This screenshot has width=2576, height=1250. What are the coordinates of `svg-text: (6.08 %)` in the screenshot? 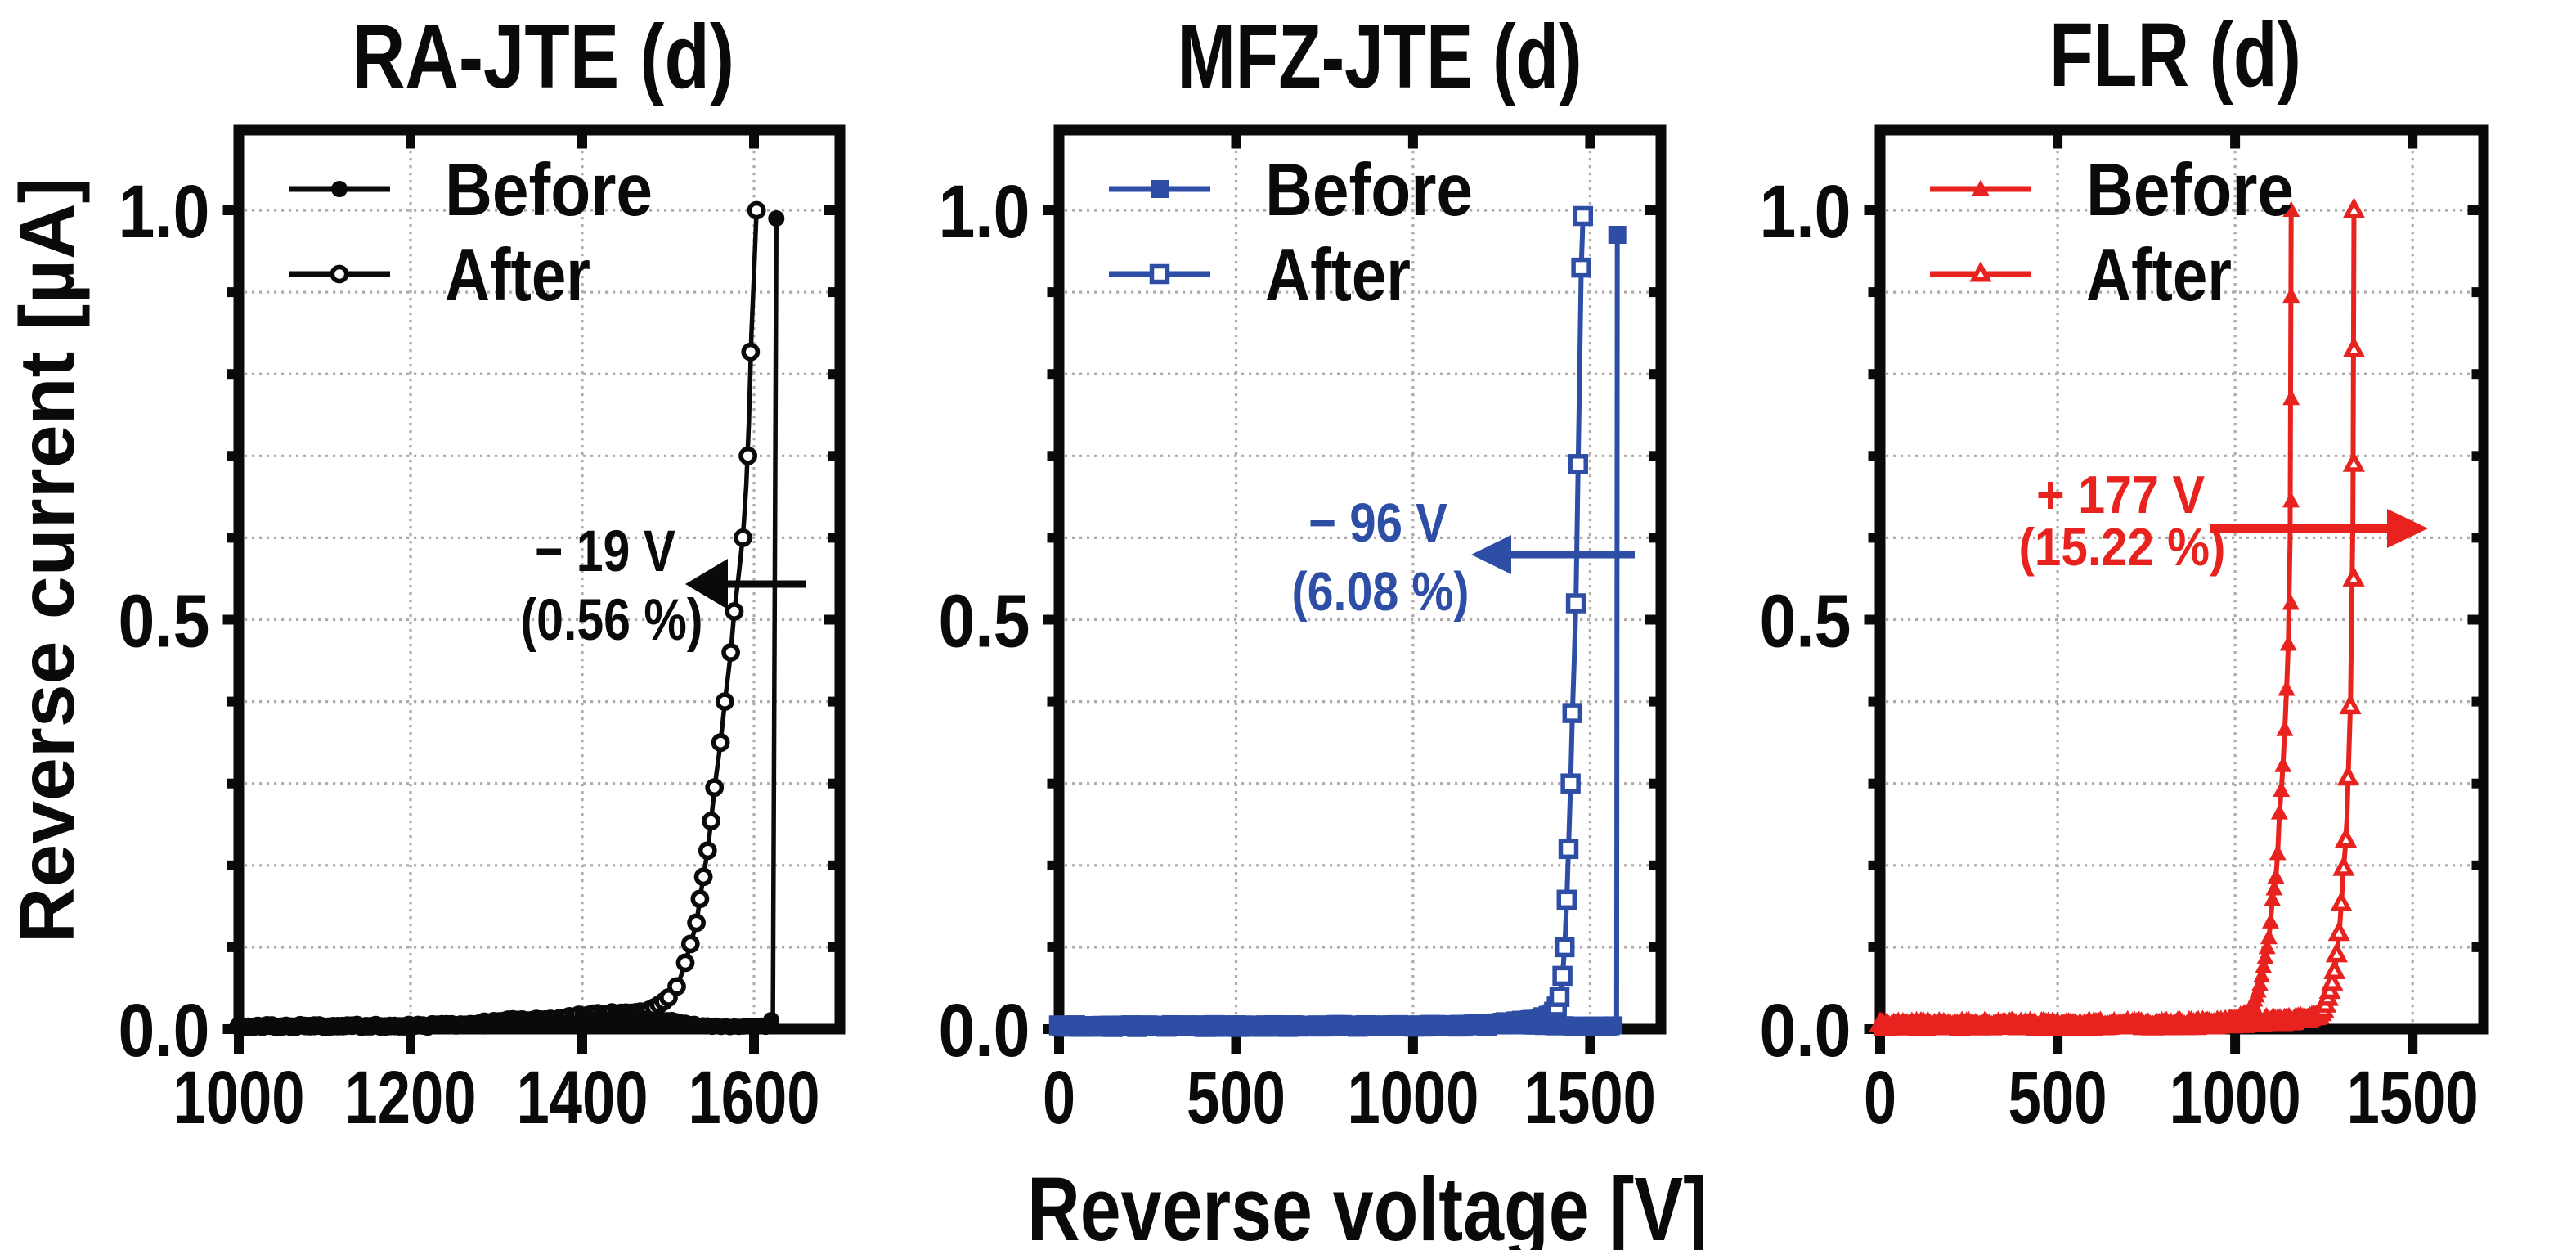 It's located at (1381, 592).